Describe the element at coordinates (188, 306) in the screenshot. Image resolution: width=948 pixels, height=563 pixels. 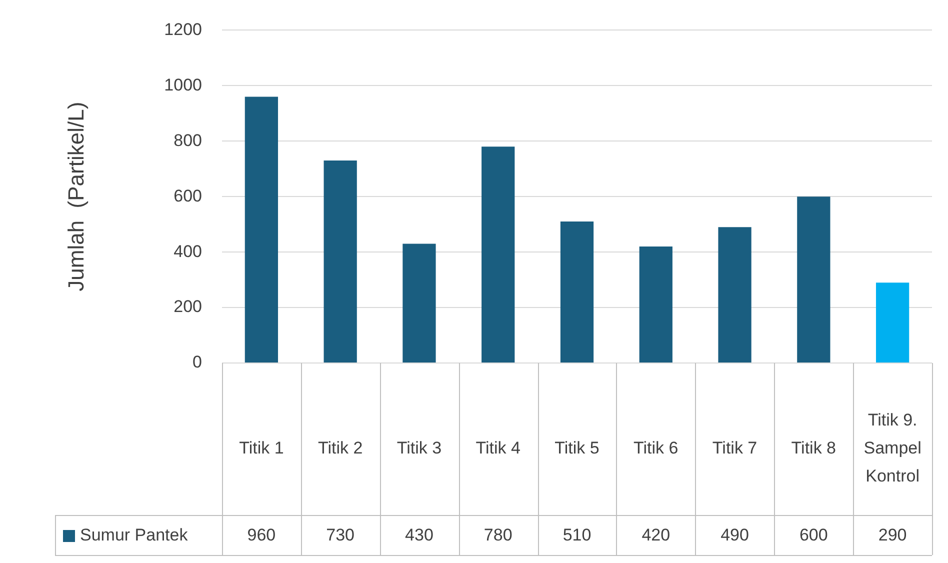
I see `y-tick-label: 200` at that location.